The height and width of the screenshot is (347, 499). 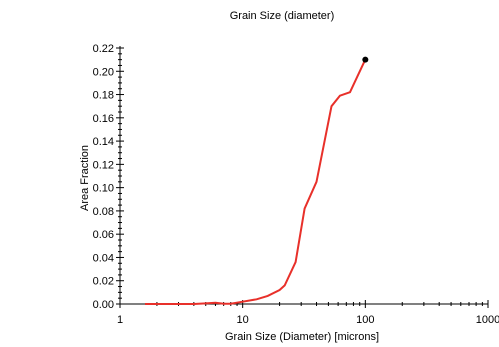 What do you see at coordinates (103, 96) in the screenshot?
I see `y-tick-label: 0.18` at bounding box center [103, 96].